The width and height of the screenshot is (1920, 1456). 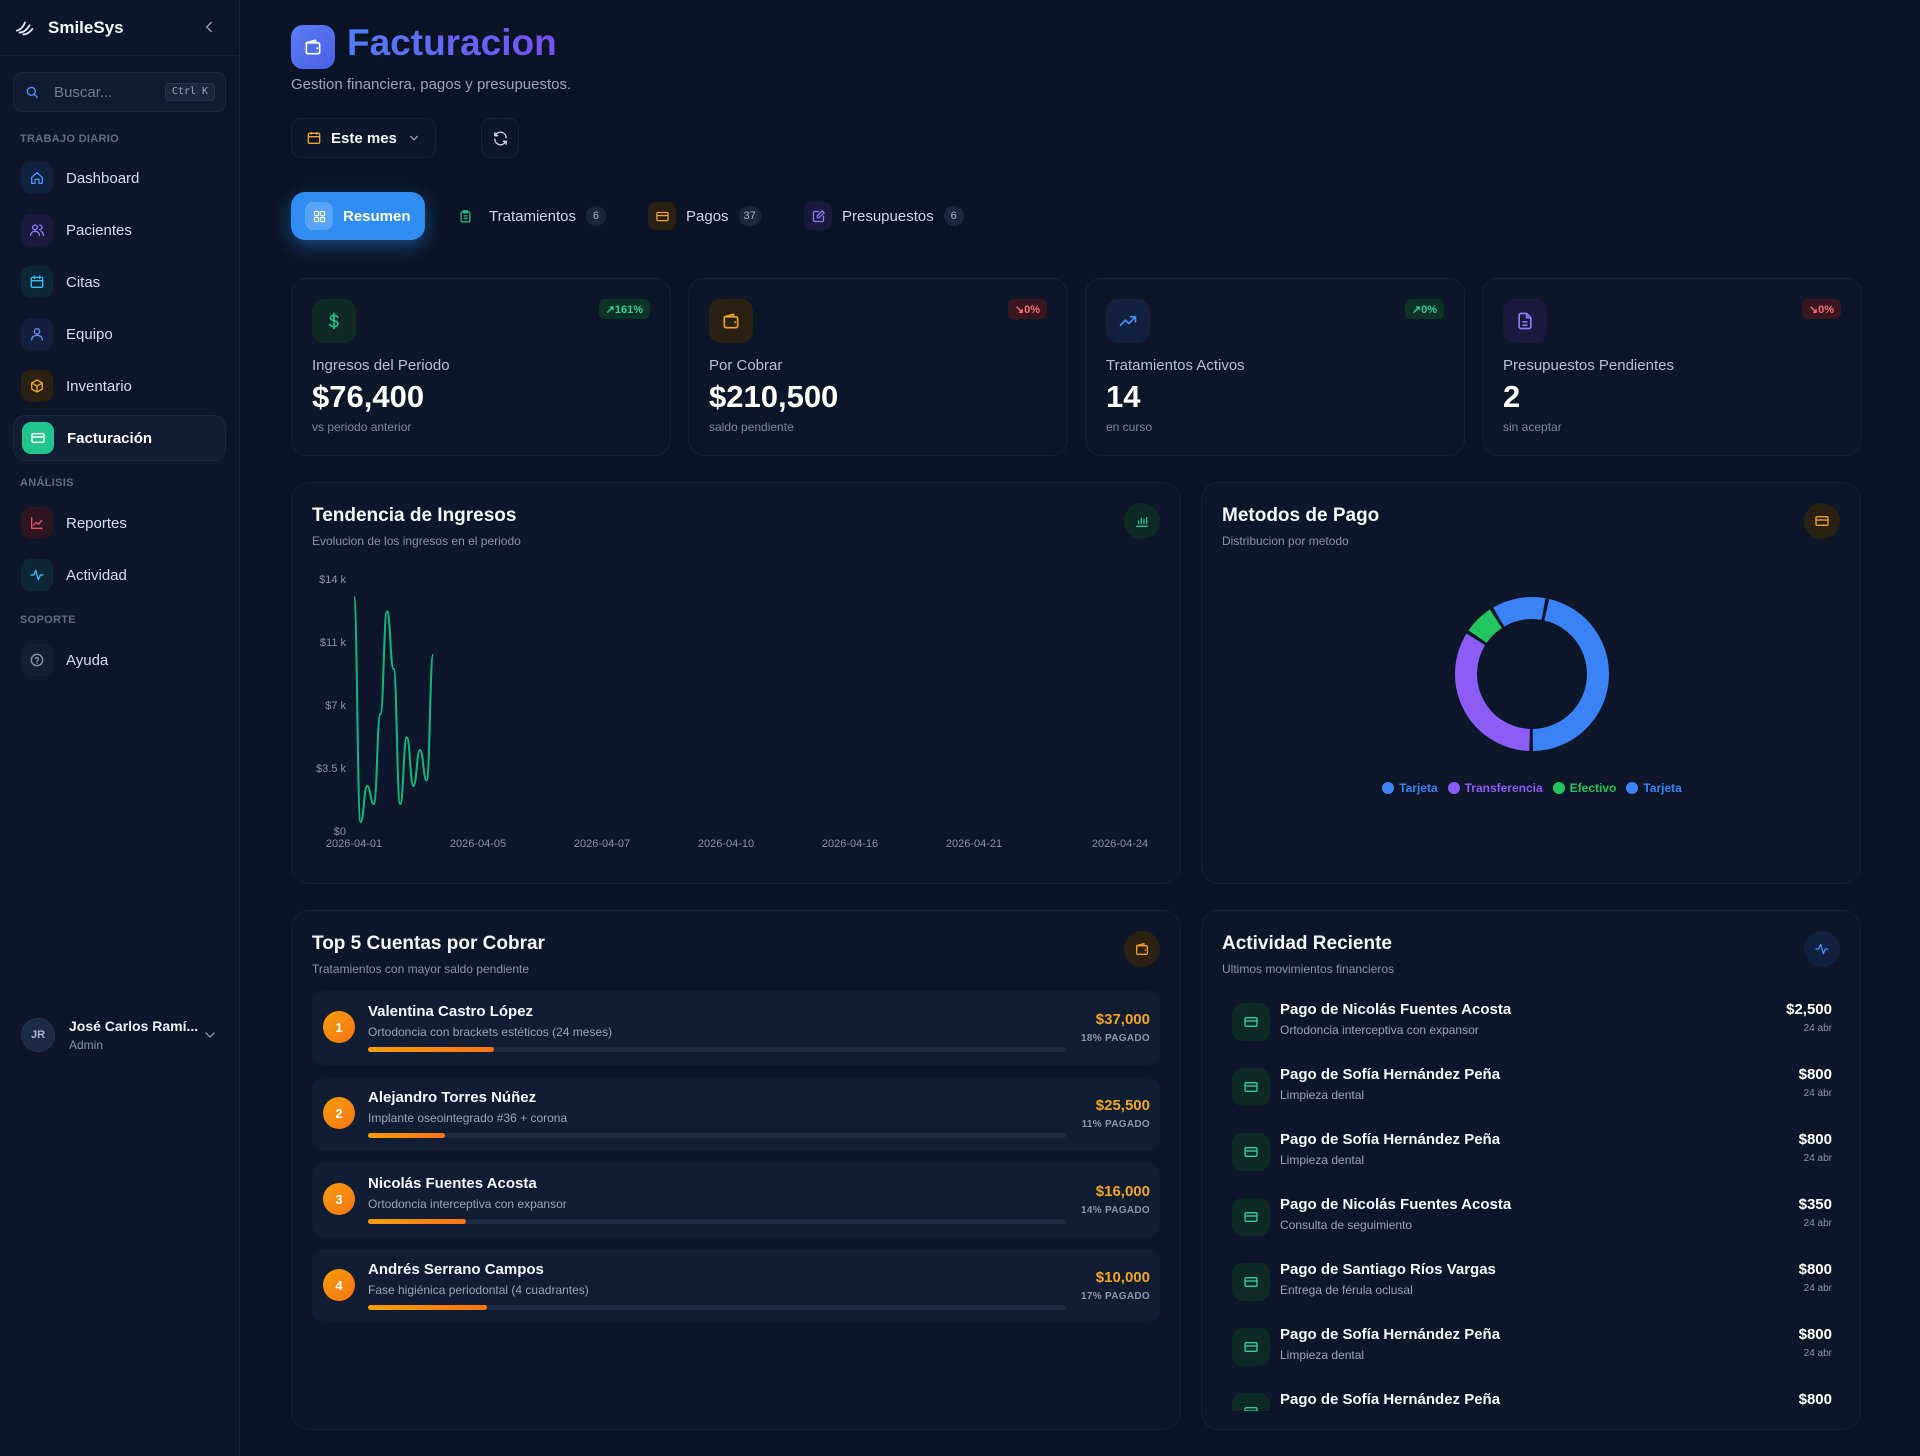 I want to click on legend-item: Tarjeta, so click(x=1654, y=788).